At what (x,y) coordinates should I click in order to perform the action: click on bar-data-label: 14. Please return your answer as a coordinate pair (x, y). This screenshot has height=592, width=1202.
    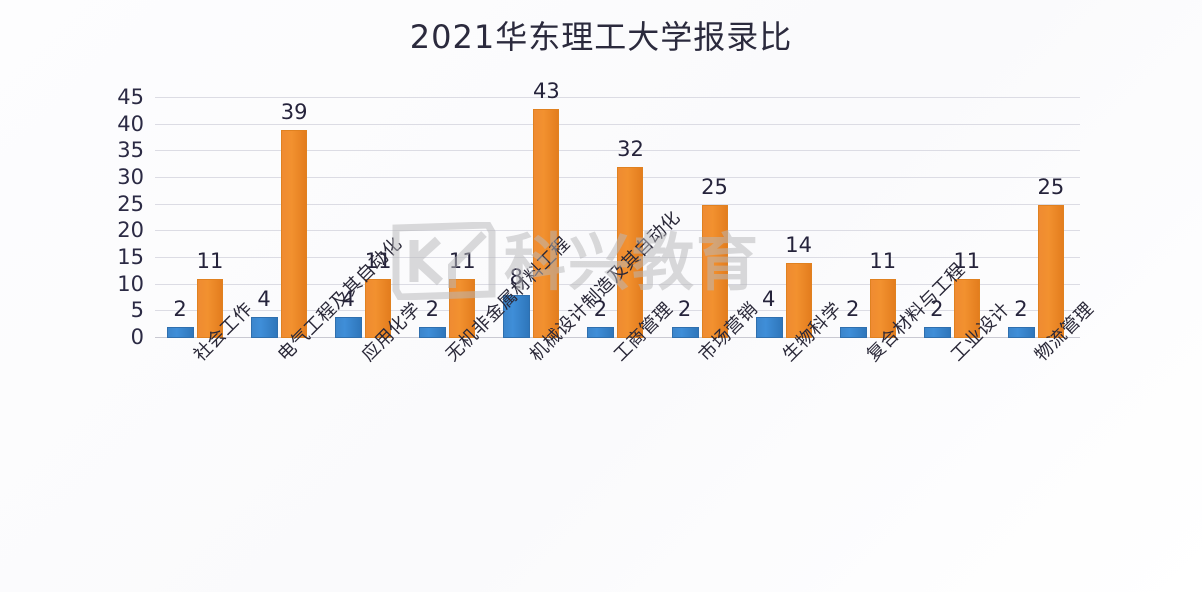
    Looking at the image, I should click on (798, 245).